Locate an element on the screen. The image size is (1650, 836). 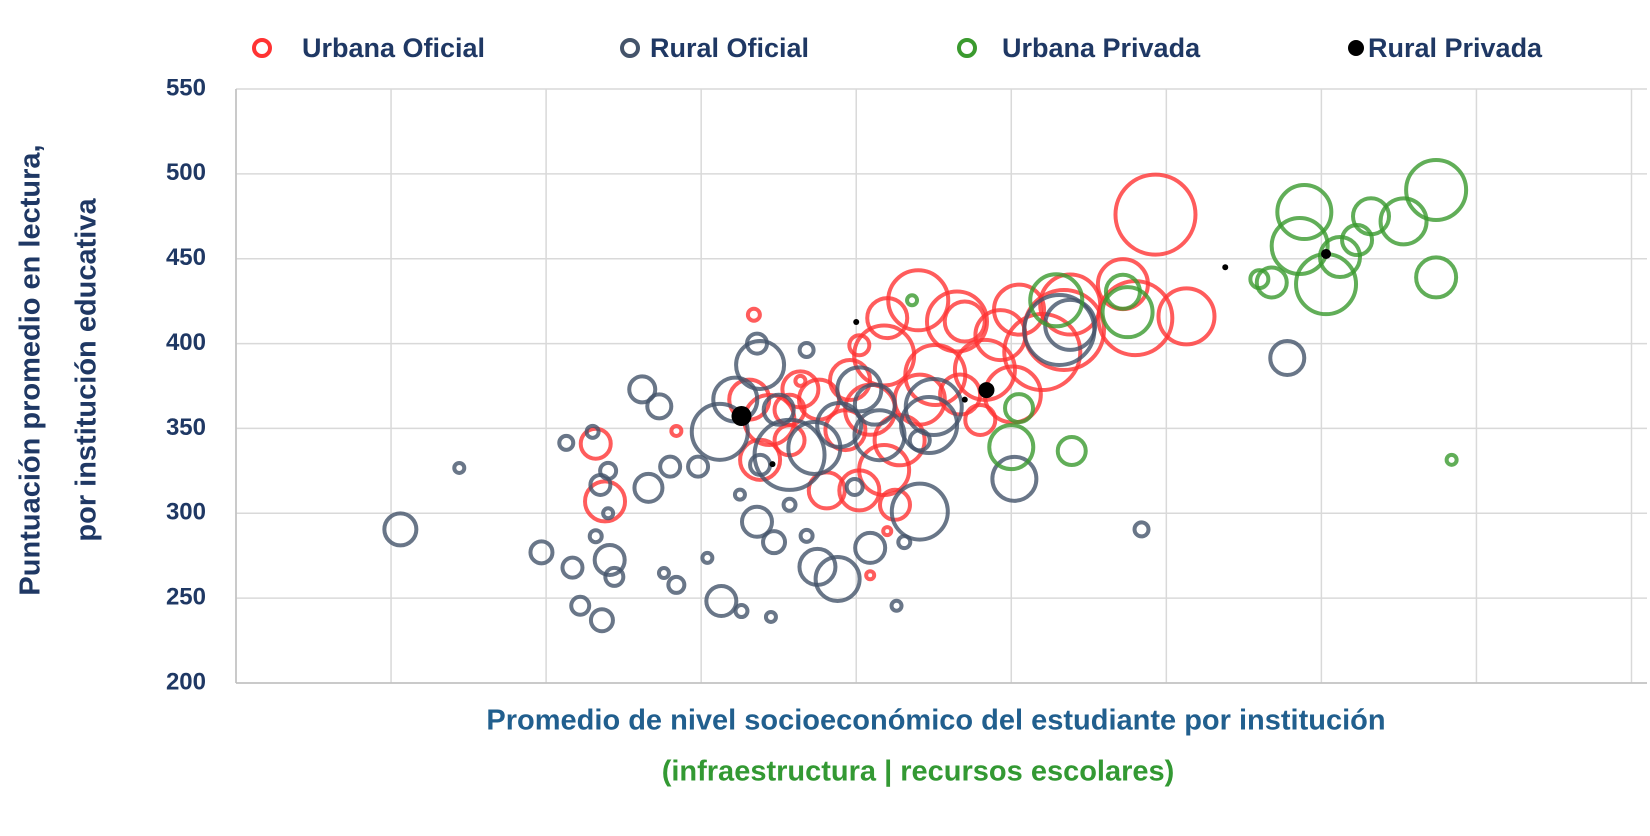
y-tick-label: 400 is located at coordinates (186, 342).